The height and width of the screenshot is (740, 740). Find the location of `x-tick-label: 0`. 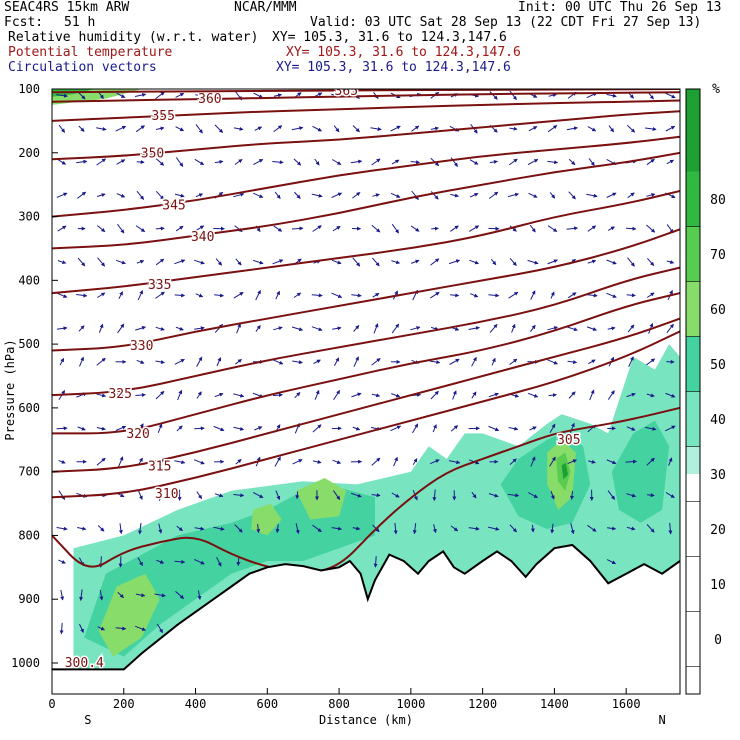

x-tick-label: 0 is located at coordinates (51, 704).